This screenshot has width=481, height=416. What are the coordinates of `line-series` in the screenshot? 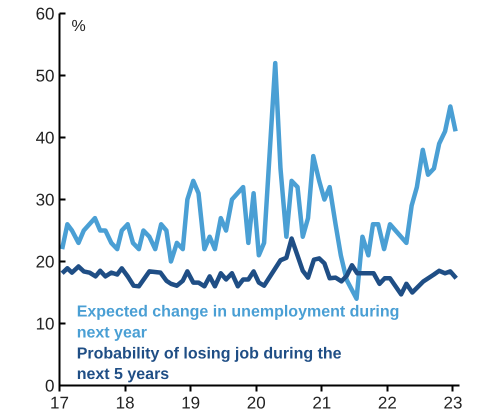 It's located at (259, 266).